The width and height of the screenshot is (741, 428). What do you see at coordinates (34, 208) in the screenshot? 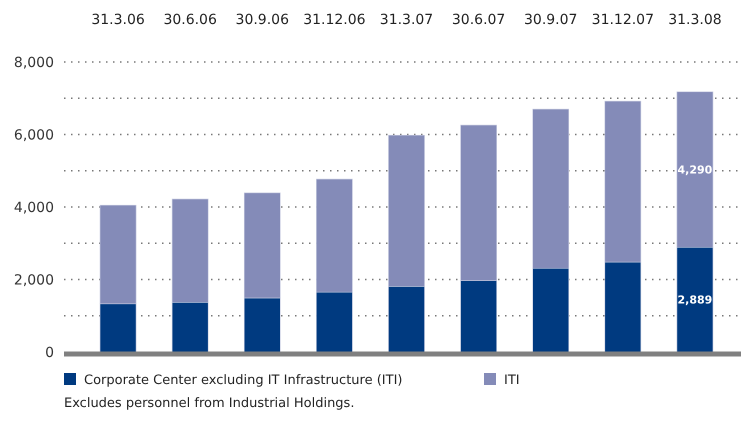
I see `y-tick-label: 4,000` at bounding box center [34, 208].